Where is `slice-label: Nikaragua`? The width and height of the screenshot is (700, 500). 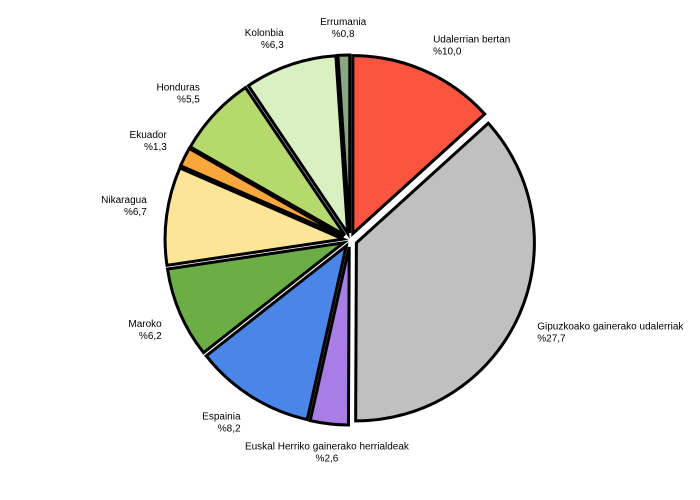
slice-label: Nikaragua is located at coordinates (124, 200).